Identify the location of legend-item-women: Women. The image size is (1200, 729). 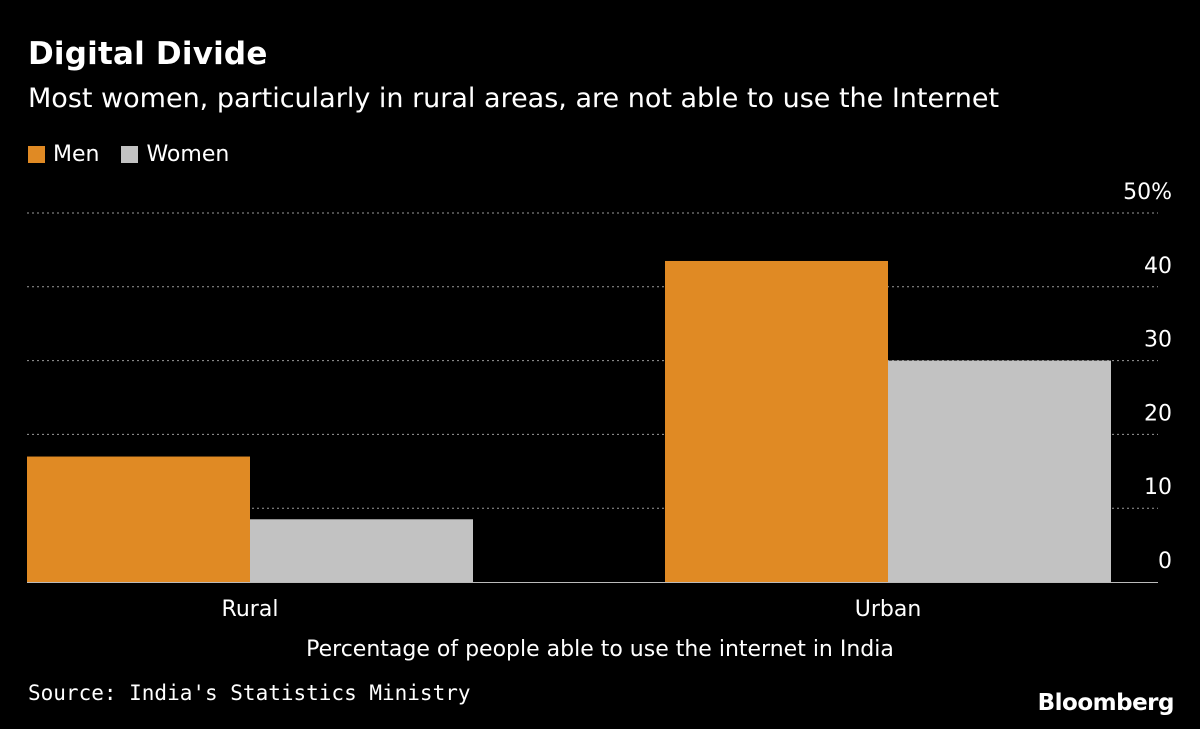
(175, 154).